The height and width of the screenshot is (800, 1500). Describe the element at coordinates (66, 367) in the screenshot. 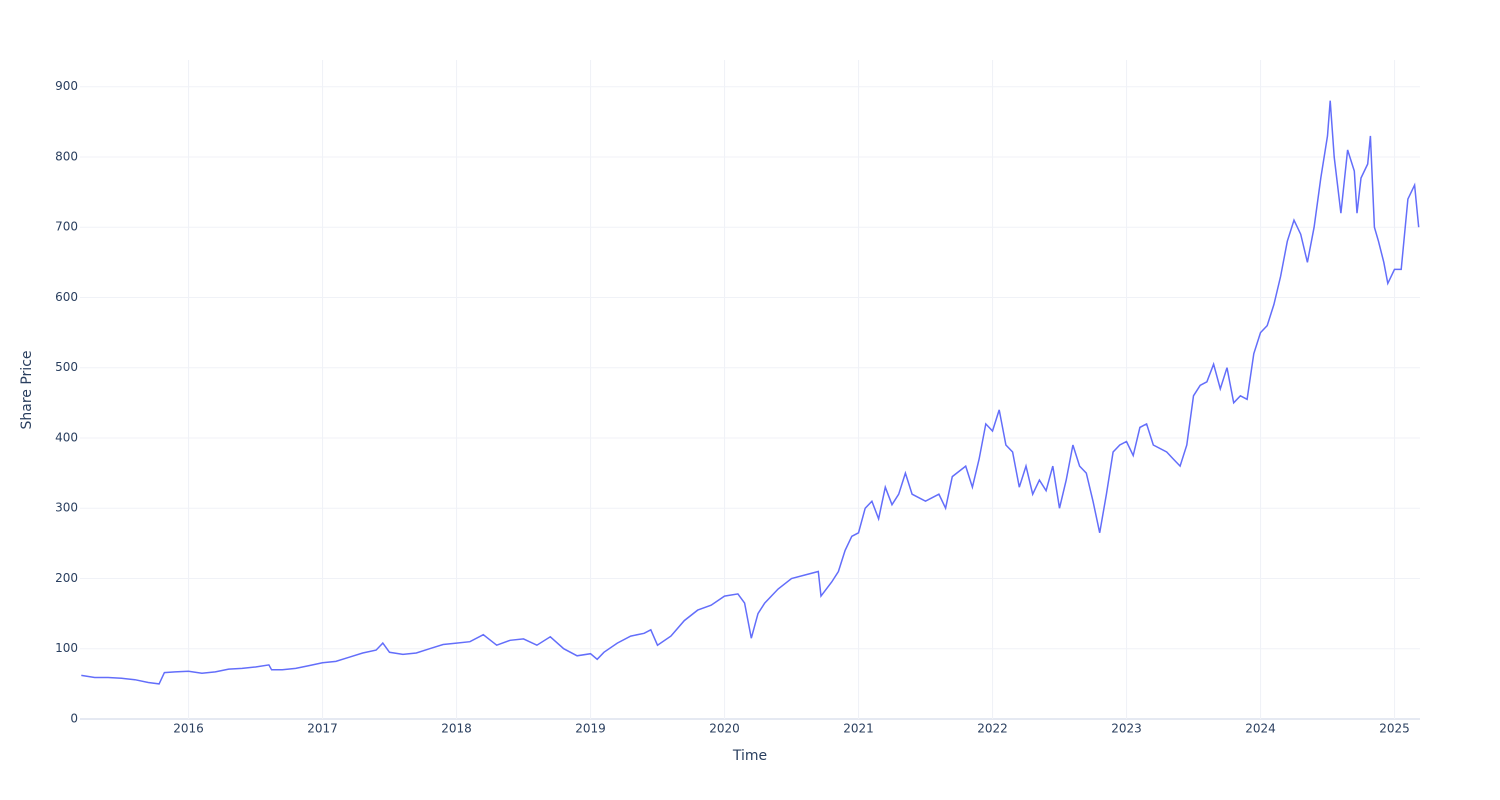

I see `y-tick-label: 500` at that location.